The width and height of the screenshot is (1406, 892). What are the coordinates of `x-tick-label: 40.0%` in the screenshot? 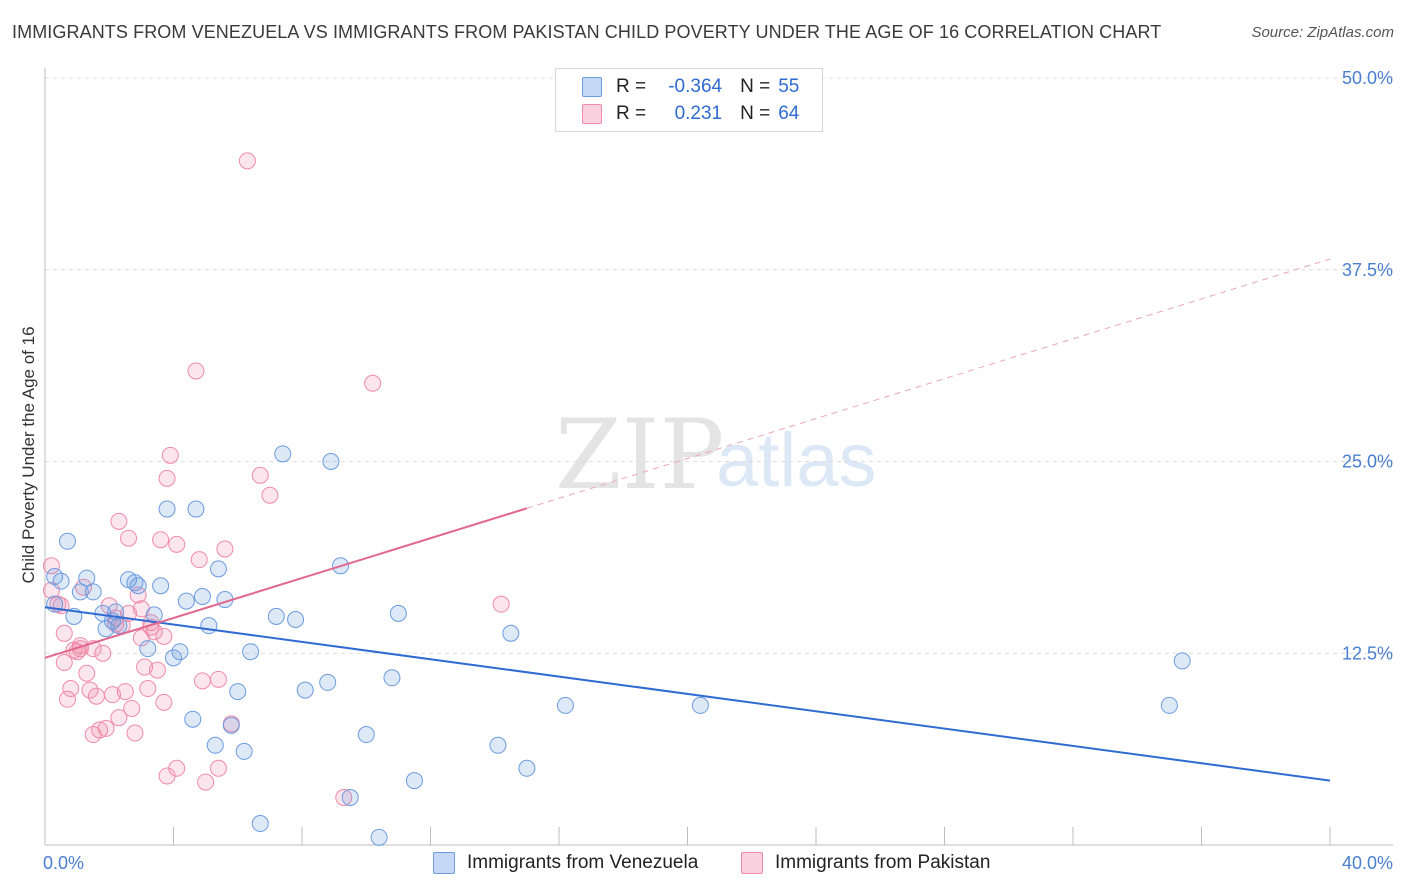 It's located at (1367, 863).